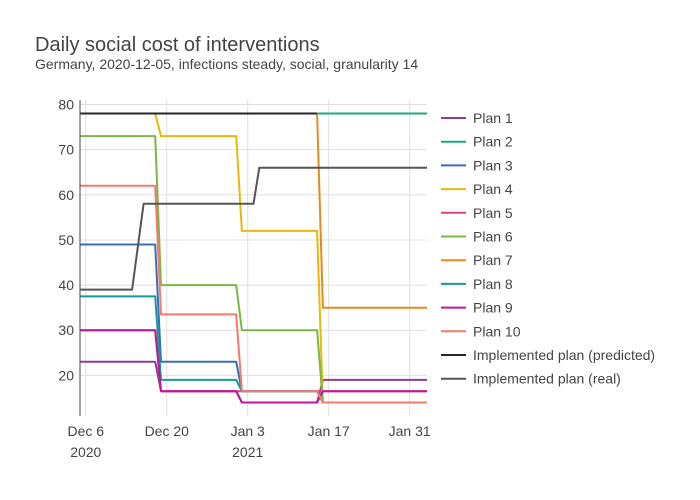 This screenshot has height=500, width=700. What do you see at coordinates (177, 45) in the screenshot?
I see `chart-title: Daily social cost of interventions` at bounding box center [177, 45].